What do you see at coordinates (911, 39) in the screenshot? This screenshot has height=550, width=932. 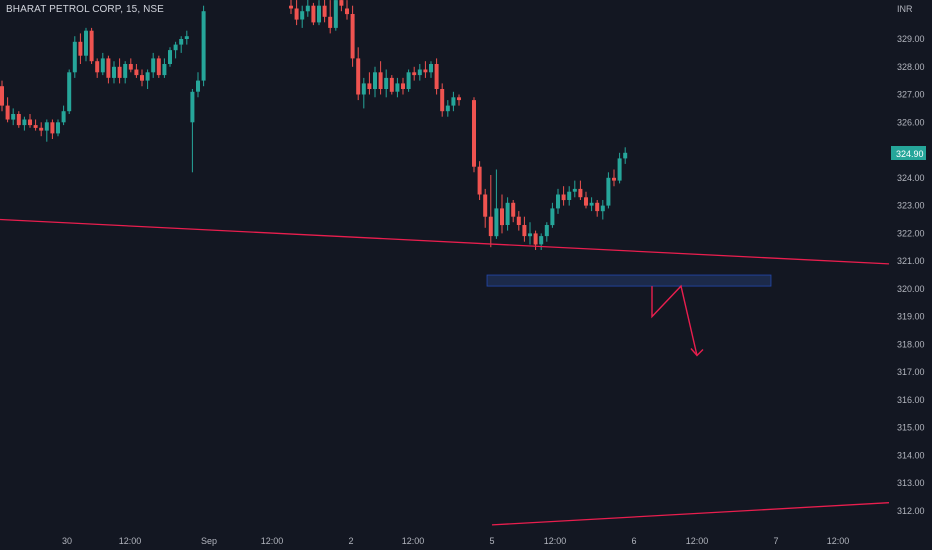 I see `y-tick-label: 329.00` at bounding box center [911, 39].